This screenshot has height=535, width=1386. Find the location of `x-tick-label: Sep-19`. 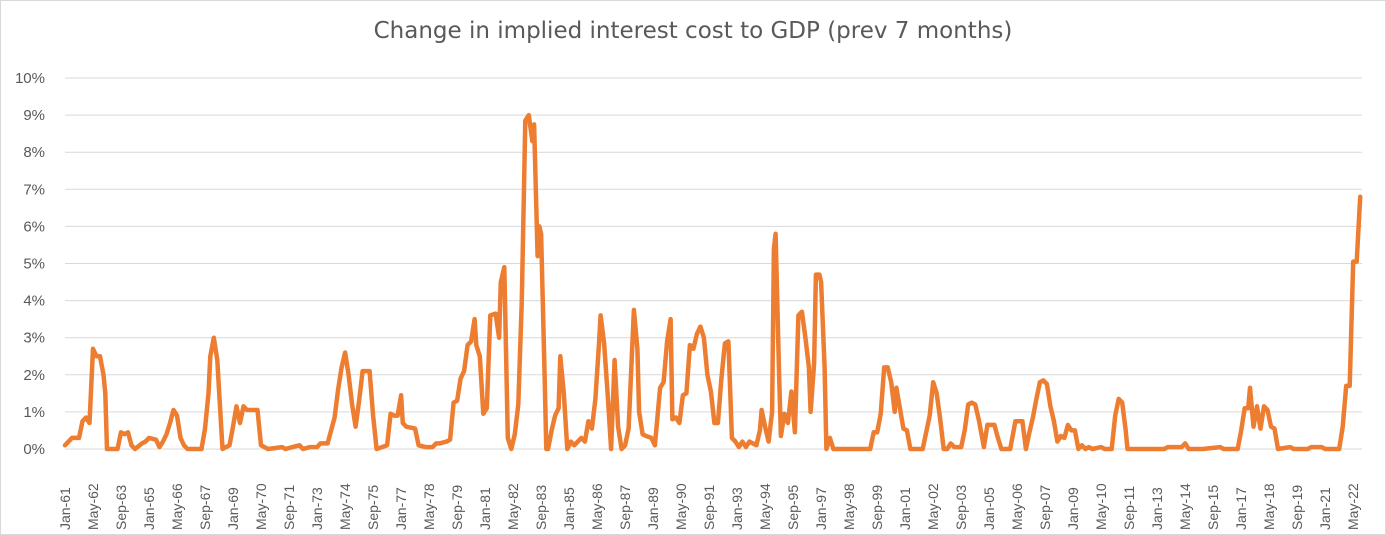

x-tick-label: Sep-19 is located at coordinates (1297, 507).